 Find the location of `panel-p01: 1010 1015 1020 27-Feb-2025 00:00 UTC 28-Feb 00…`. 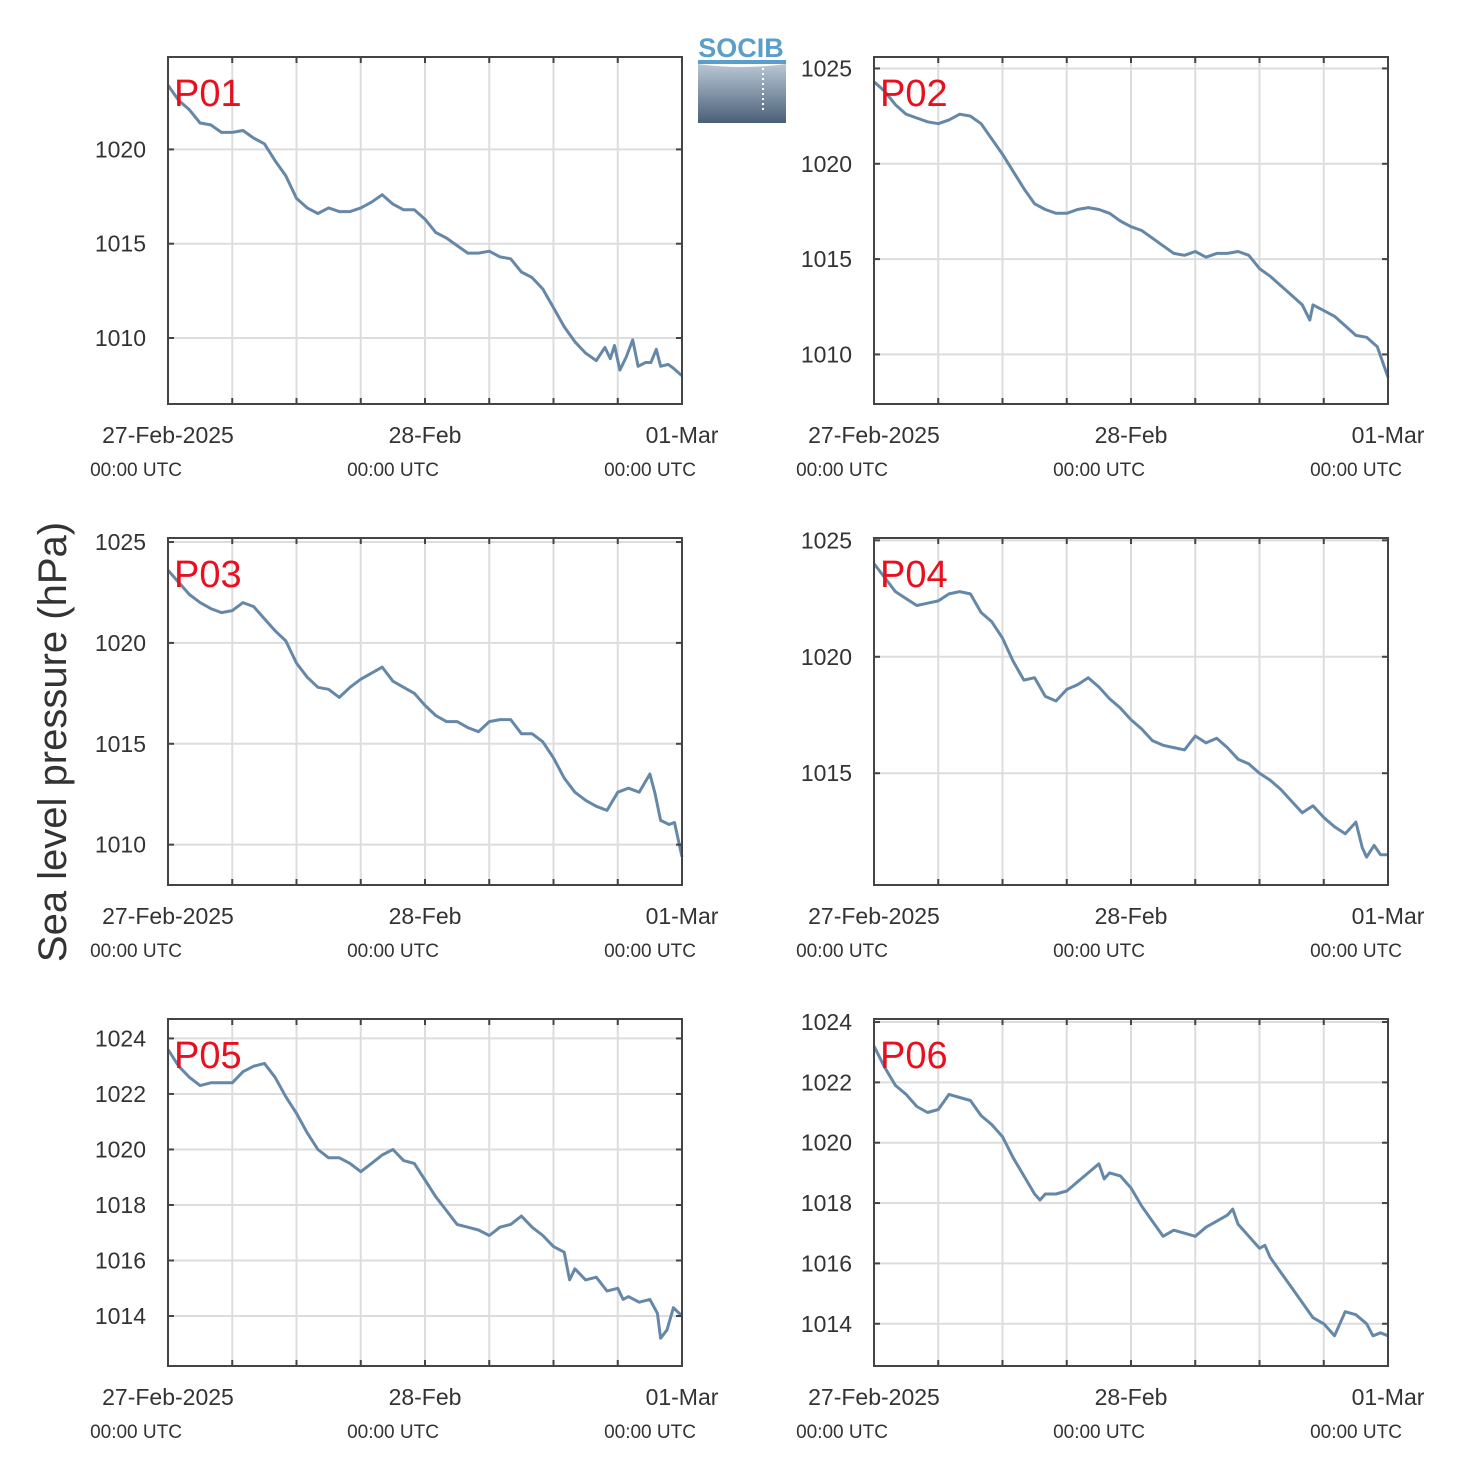

panel-p01: 1010 1015 1020 27-Feb-2025 00:00 UTC 28-Feb 00… is located at coordinates (404, 268).